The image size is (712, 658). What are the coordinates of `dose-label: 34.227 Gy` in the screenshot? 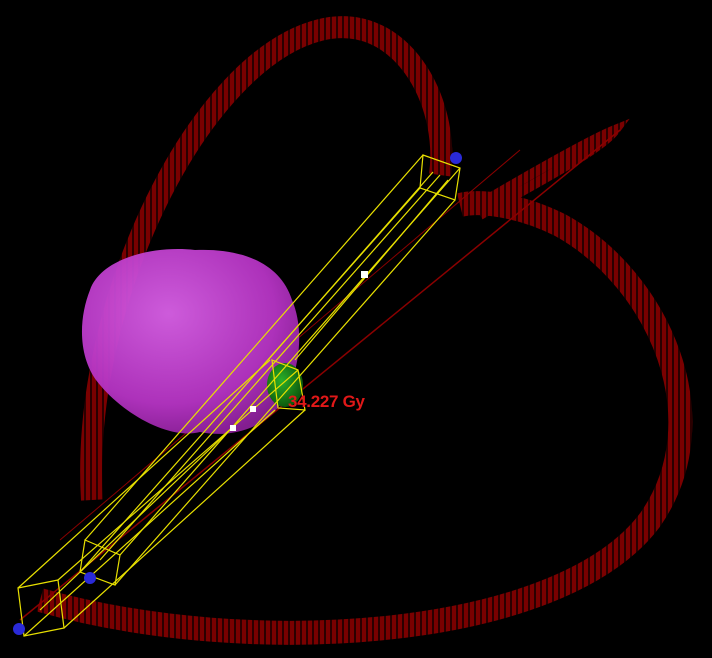 It's located at (326, 401).